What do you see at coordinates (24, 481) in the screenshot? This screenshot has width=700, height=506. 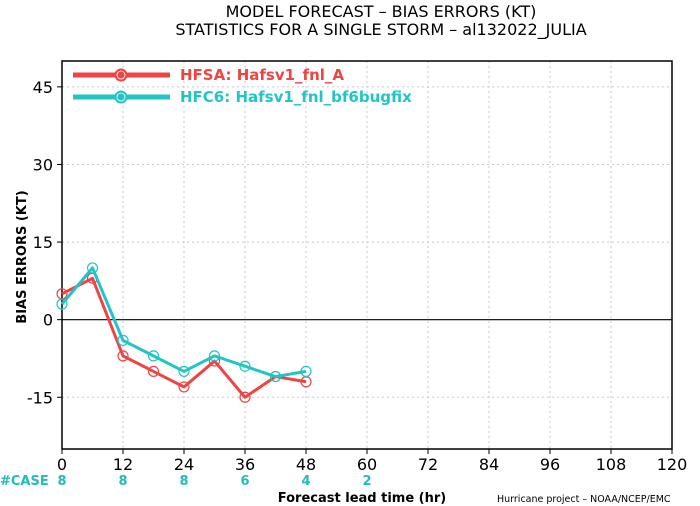 I see `case-label: #CASE` at bounding box center [24, 481].